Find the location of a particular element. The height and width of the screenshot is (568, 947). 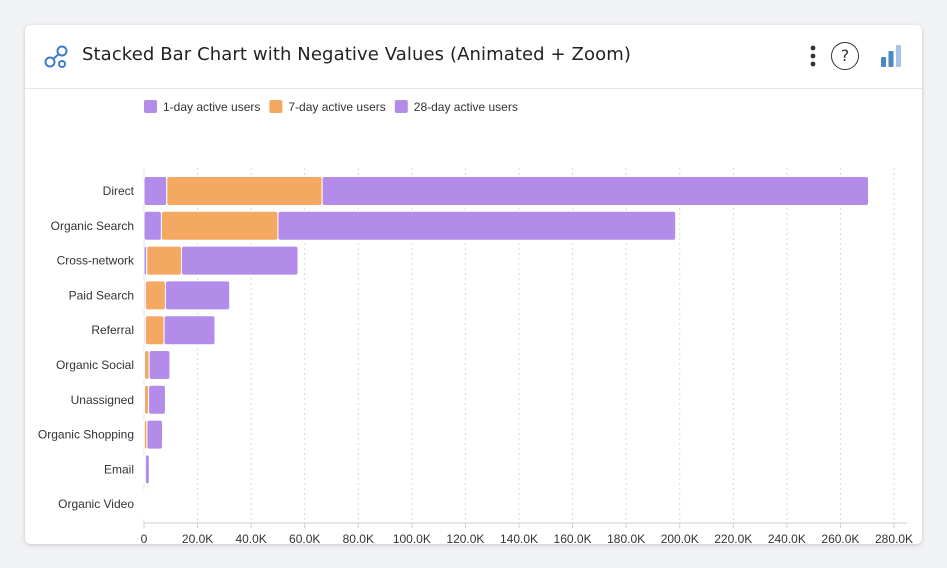

category-label: Referral is located at coordinates (112, 330).